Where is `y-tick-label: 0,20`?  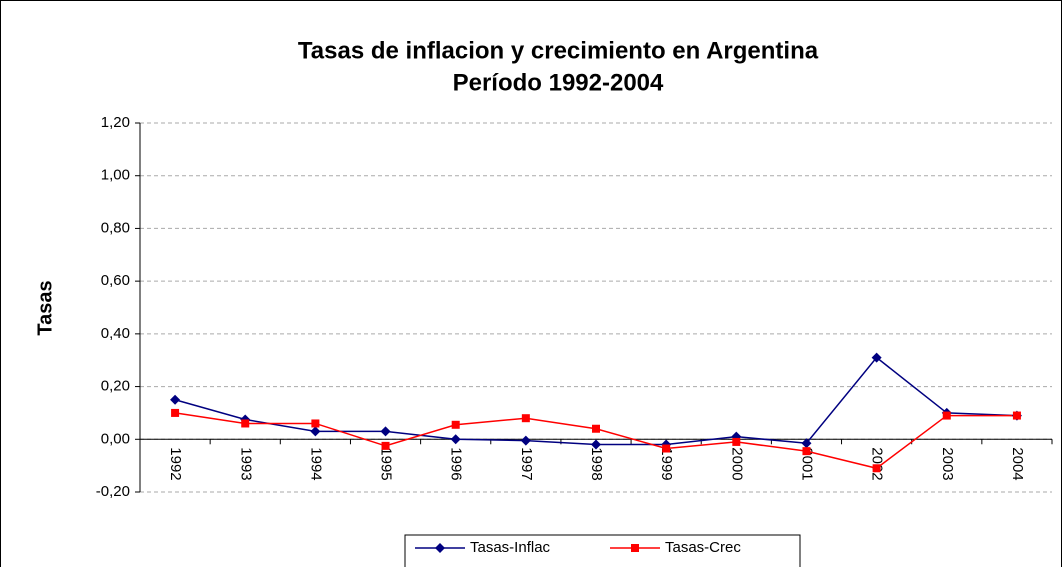 y-tick-label: 0,20 is located at coordinates (115, 386).